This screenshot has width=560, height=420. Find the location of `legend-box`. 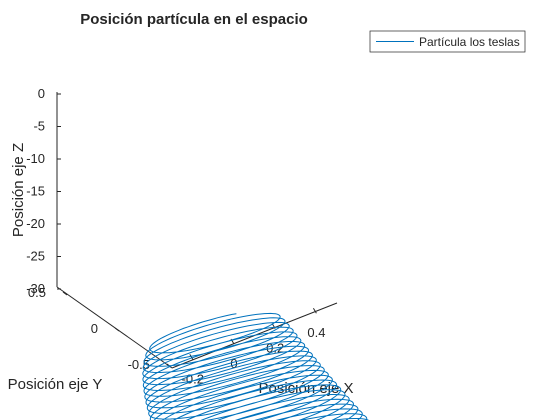

legend-box is located at coordinates (447, 41).